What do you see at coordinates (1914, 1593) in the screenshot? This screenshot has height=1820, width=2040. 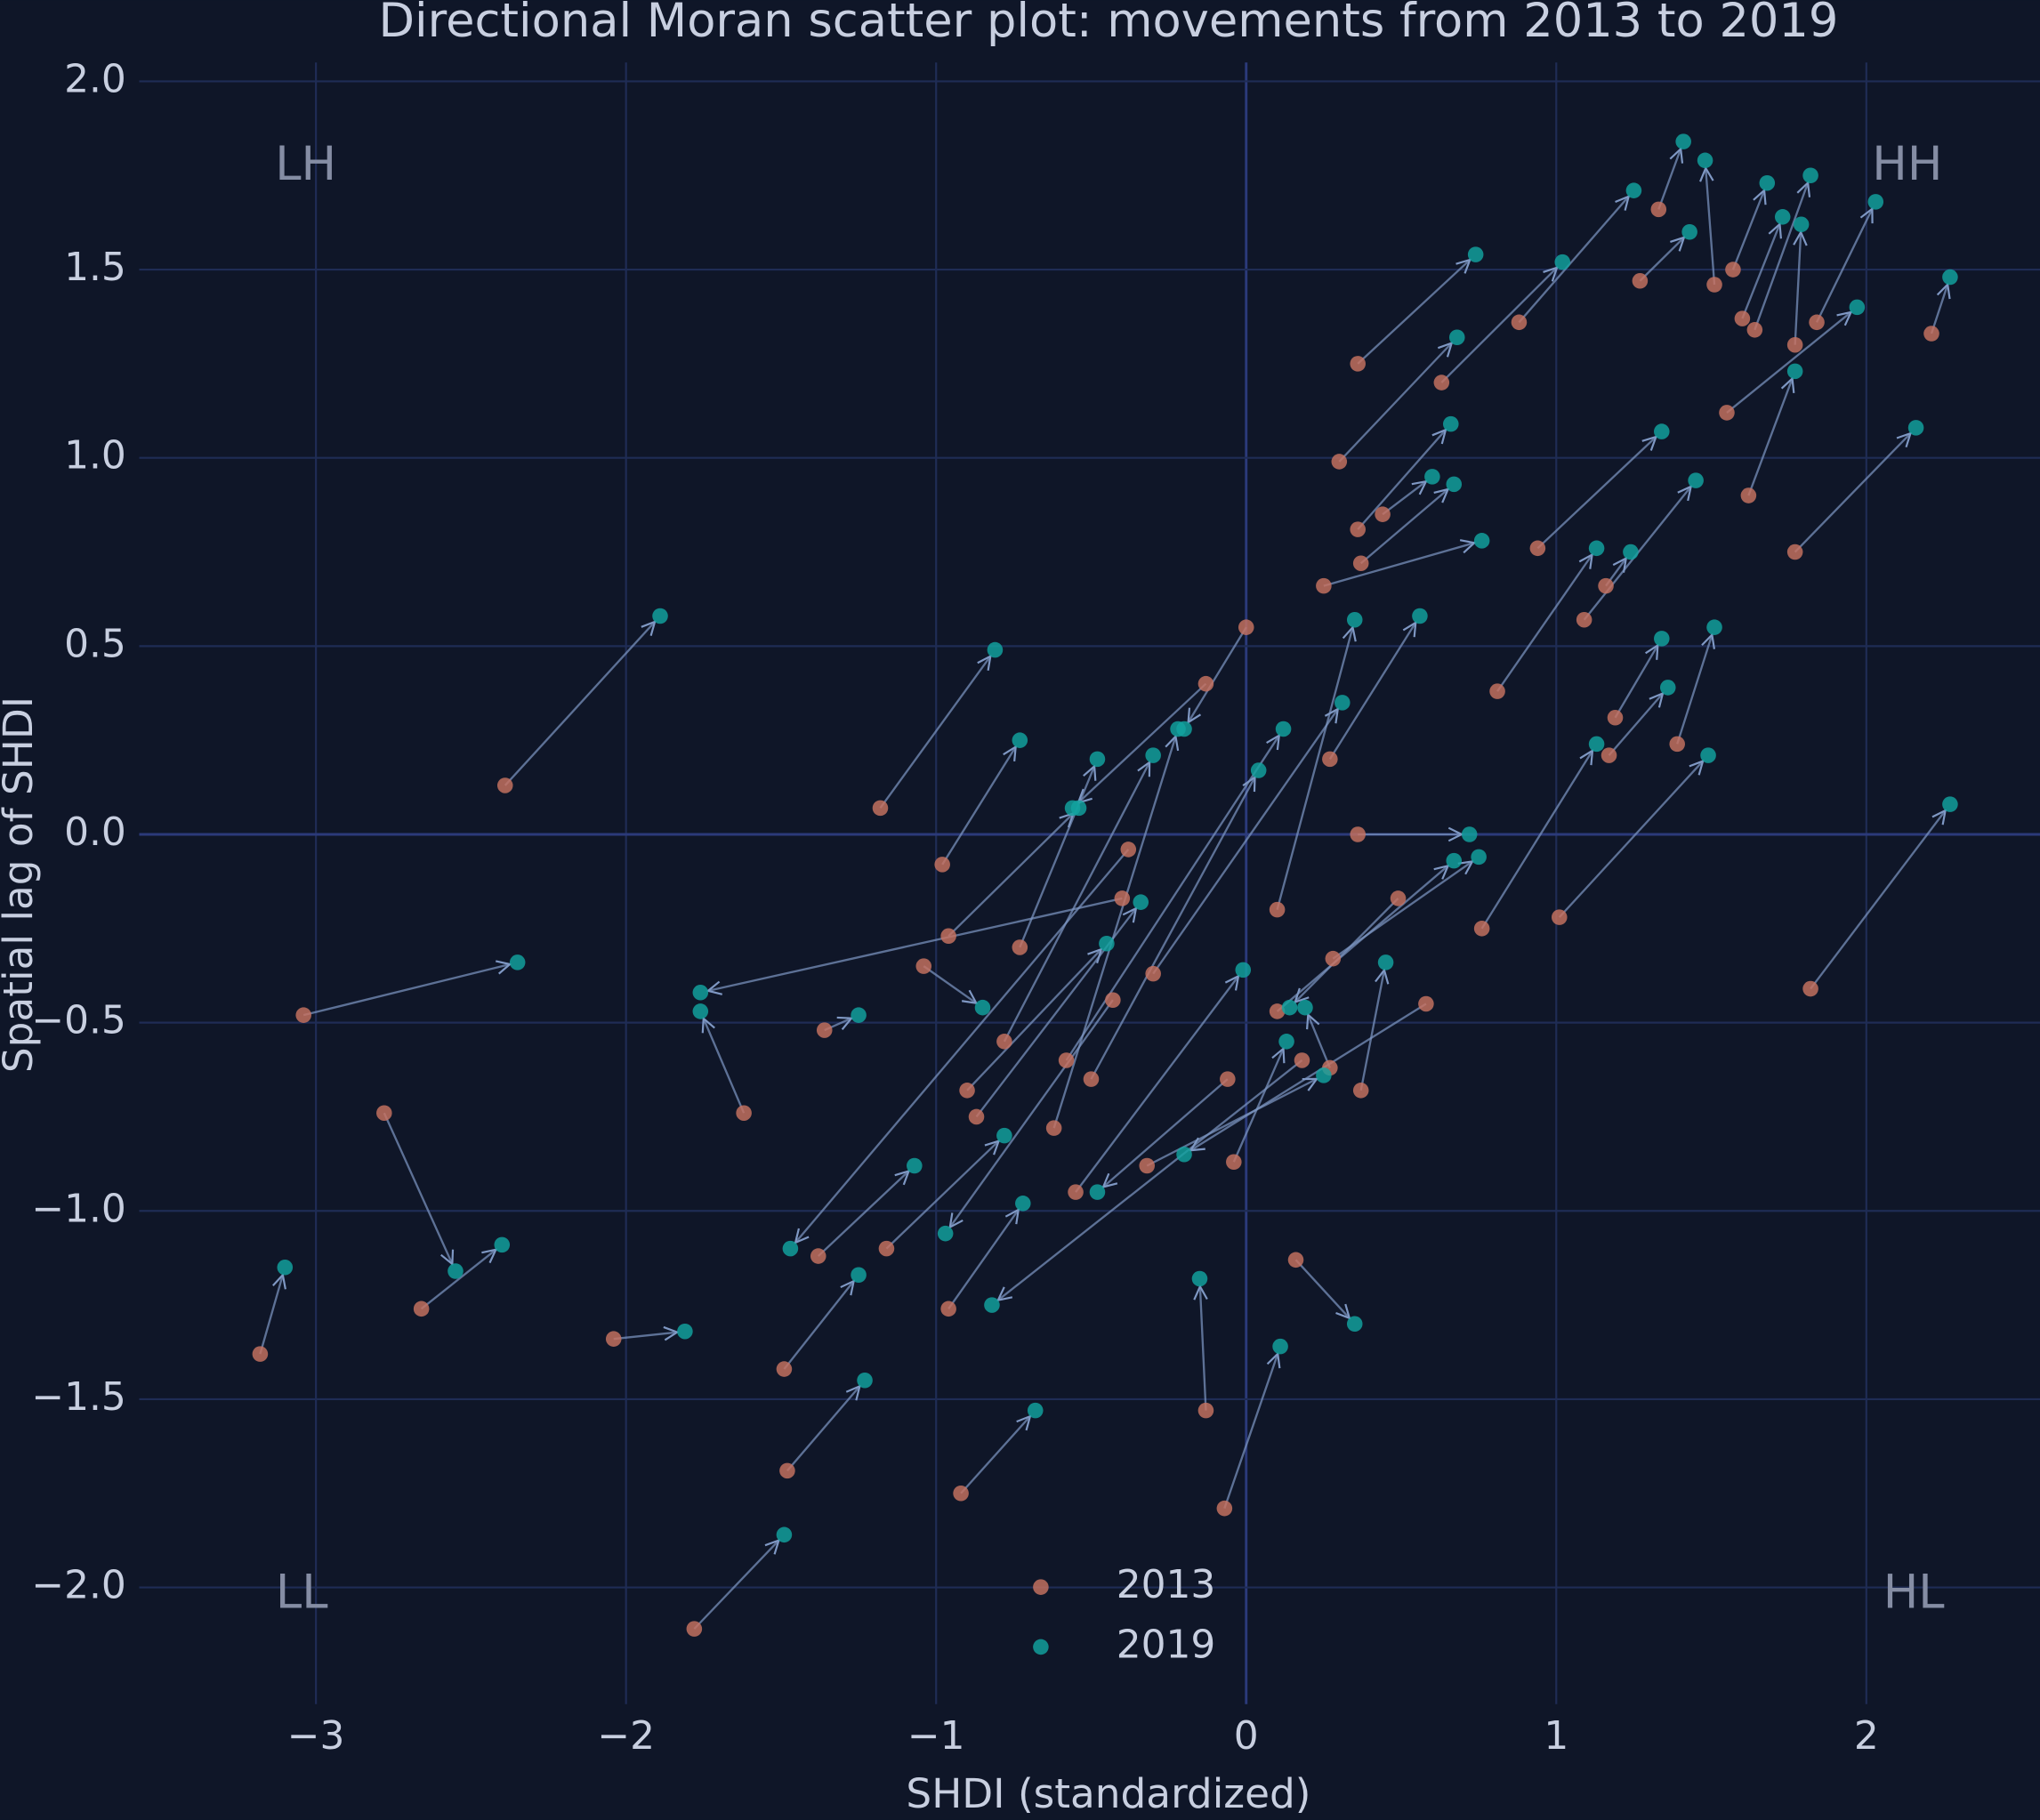 I see `quadrant-label: HL` at bounding box center [1914, 1593].